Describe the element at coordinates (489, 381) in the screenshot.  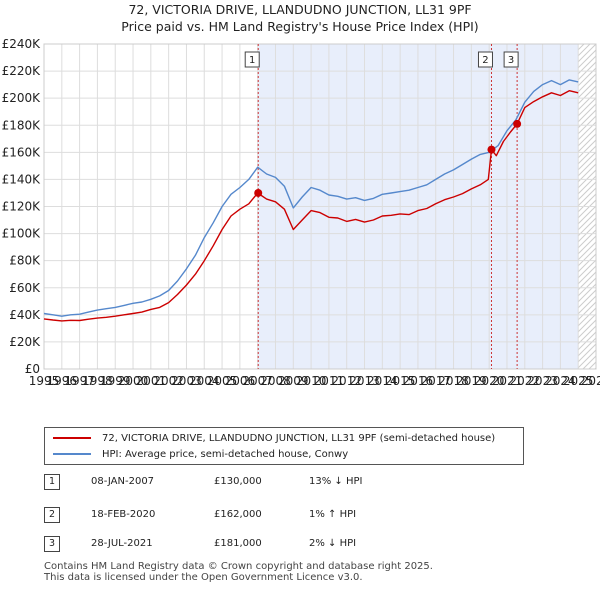
I see `x-tick-label: 2020` at that location.